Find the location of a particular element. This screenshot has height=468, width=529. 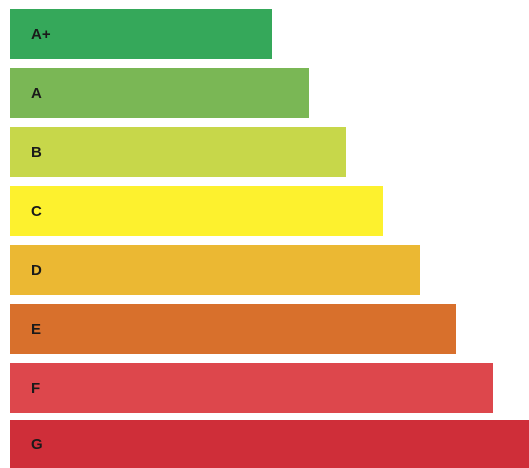

rating-bar-a: A is located at coordinates (159, 93).